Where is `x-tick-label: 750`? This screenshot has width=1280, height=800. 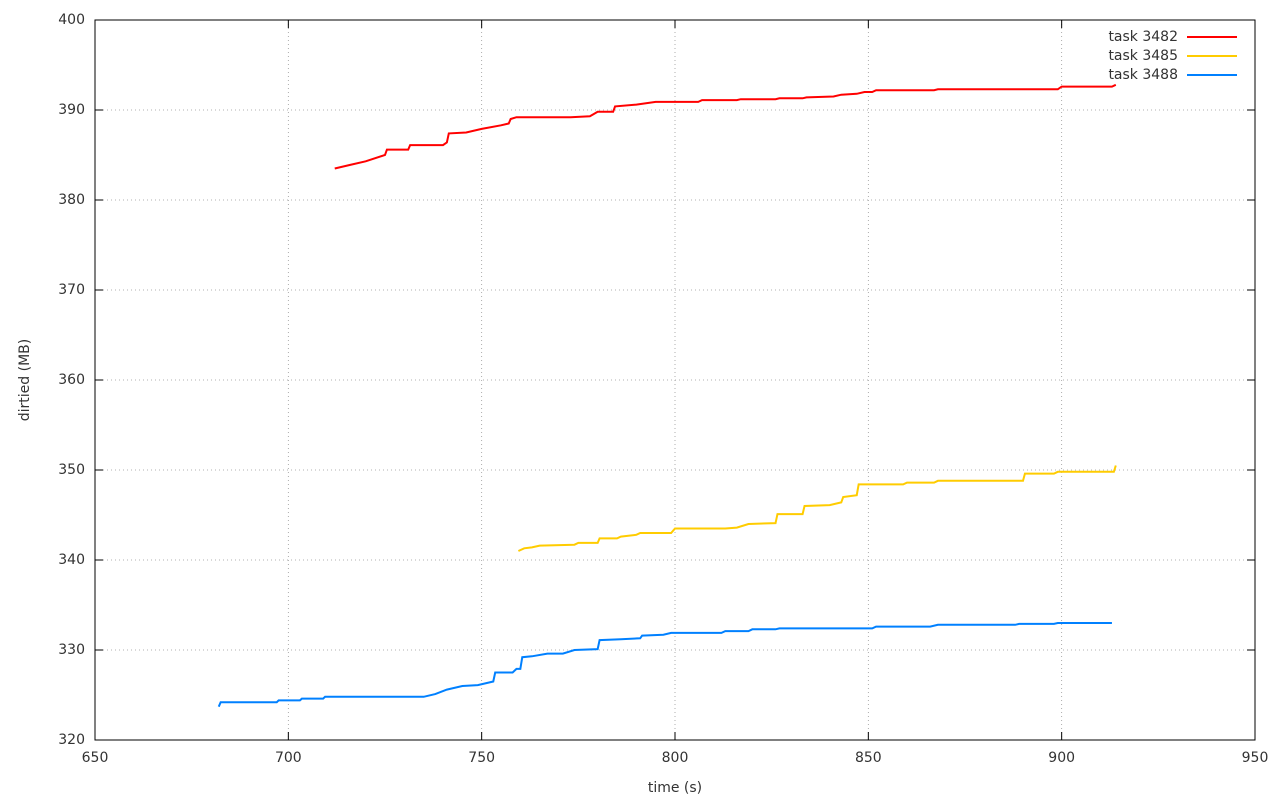 x-tick-label: 750 is located at coordinates (481, 758).